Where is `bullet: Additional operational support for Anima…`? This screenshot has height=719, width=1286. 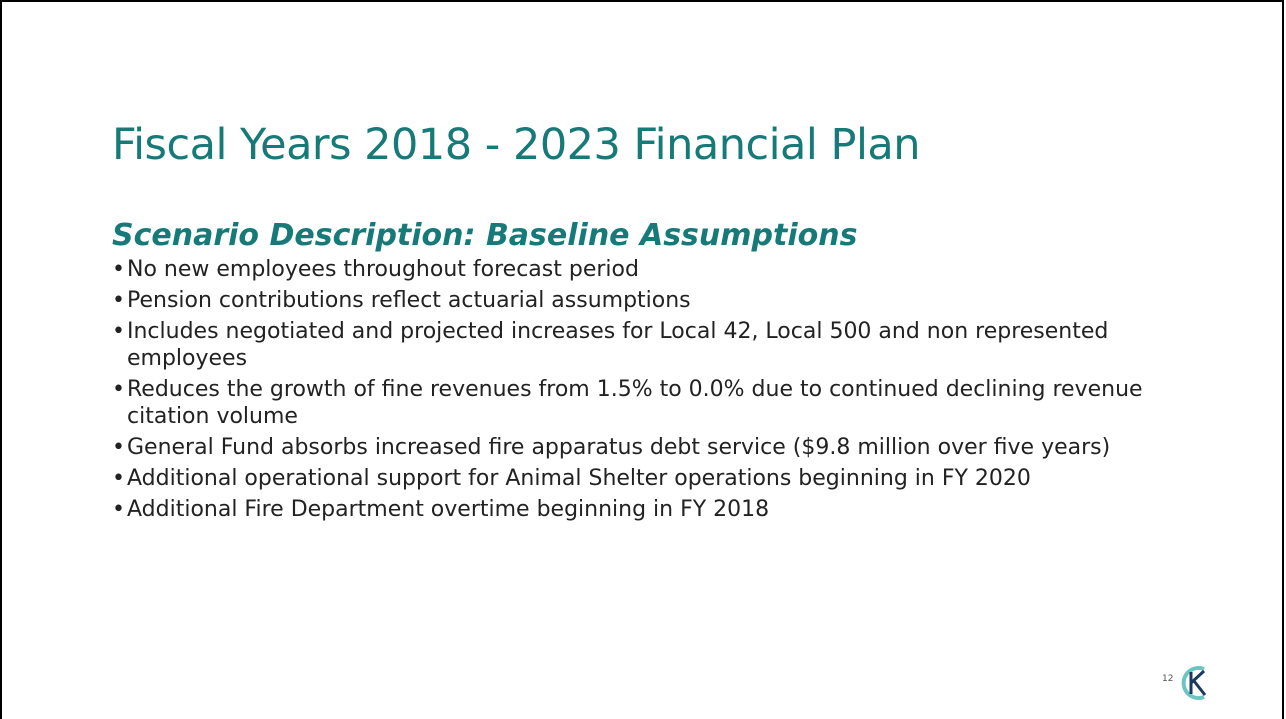
bullet: Additional operational support for Anima… is located at coordinates (657, 478).